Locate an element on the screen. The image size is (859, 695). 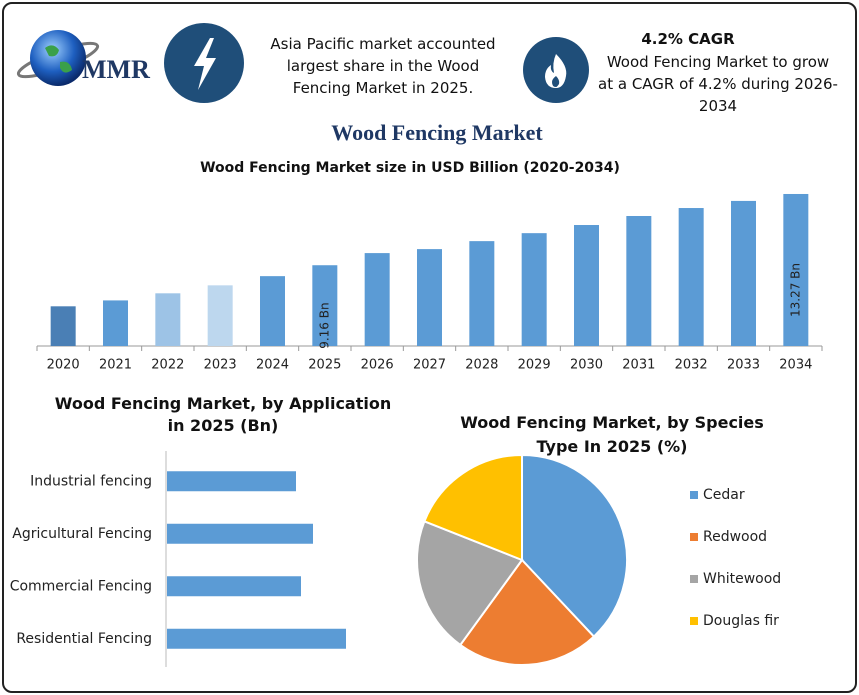
y-tick-label: Commercial Fencing is located at coordinates (81, 586).